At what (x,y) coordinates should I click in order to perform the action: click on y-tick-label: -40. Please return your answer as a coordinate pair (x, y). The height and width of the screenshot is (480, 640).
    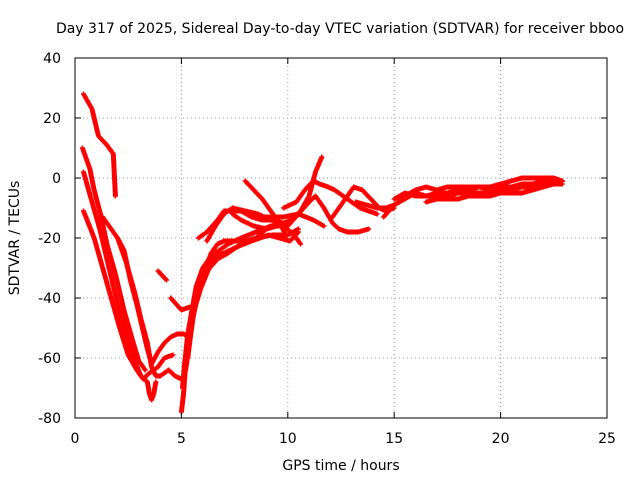
    Looking at the image, I should click on (49, 299).